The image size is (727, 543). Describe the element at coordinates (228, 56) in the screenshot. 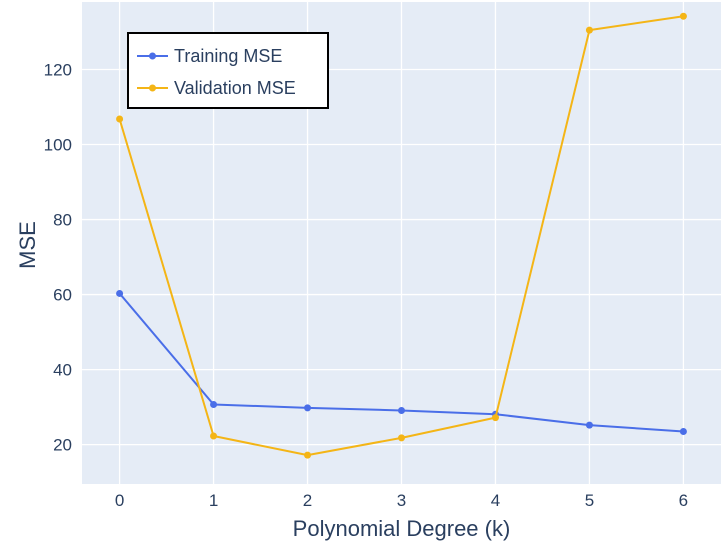

I see `legend-label-training: Training MSE` at that location.